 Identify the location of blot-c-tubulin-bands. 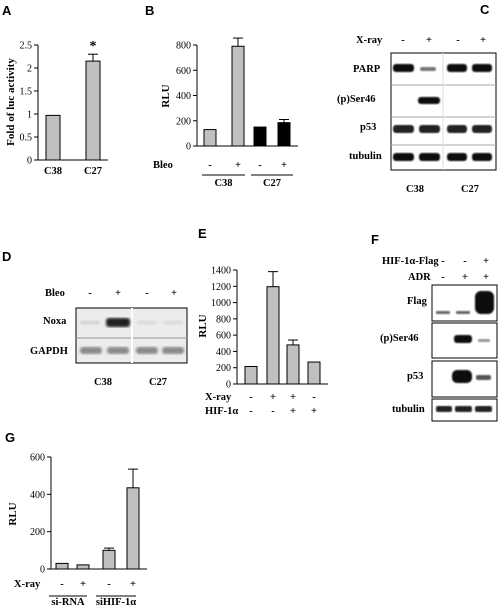
(442, 157).